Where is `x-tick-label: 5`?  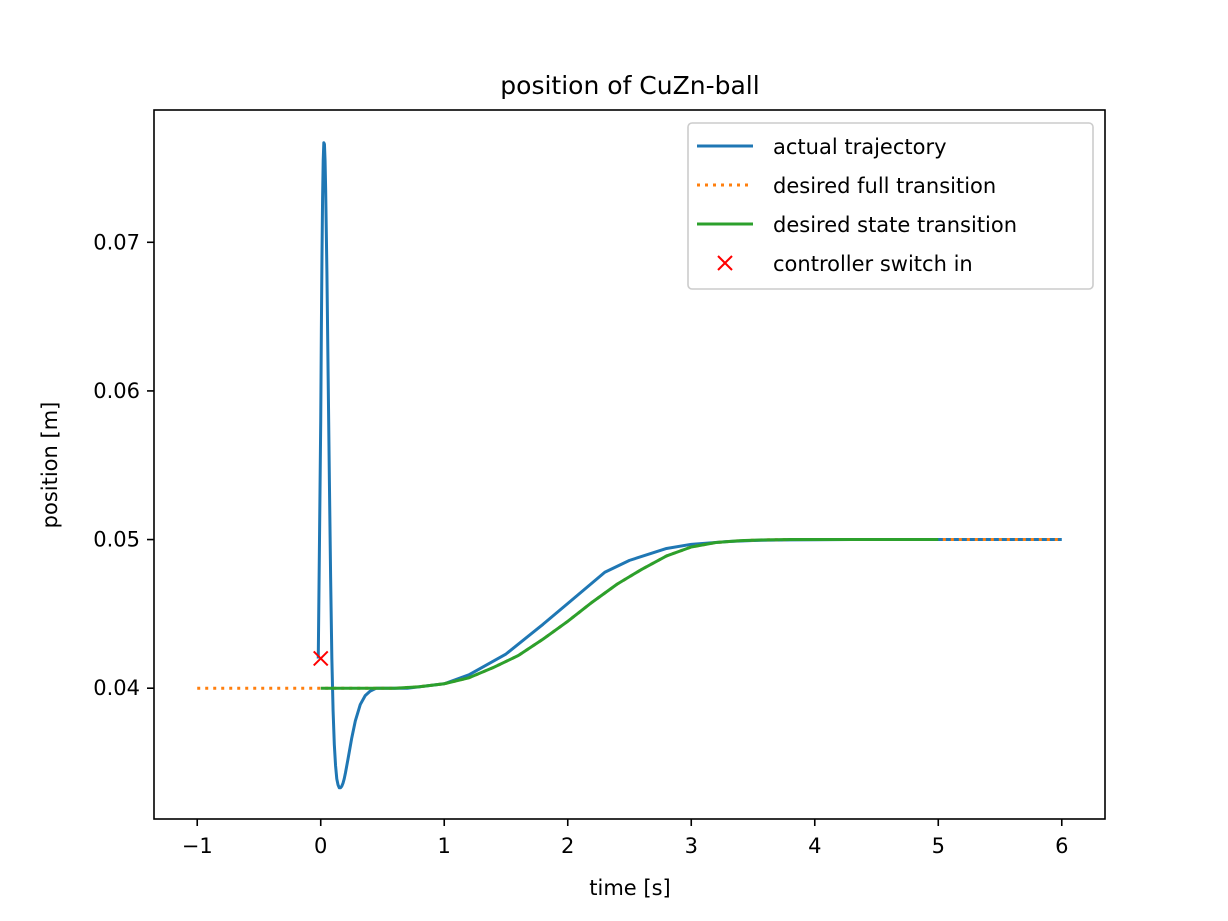
x-tick-label: 5 is located at coordinates (938, 846).